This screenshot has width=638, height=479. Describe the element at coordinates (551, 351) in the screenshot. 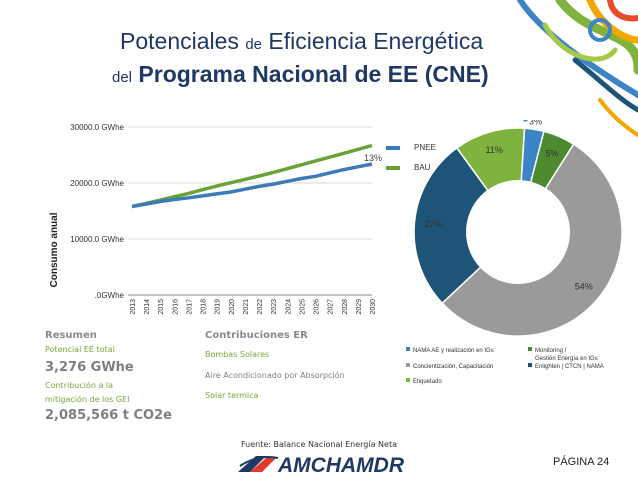

I see `pie-legend-label-2a: Monitoring /` at that location.